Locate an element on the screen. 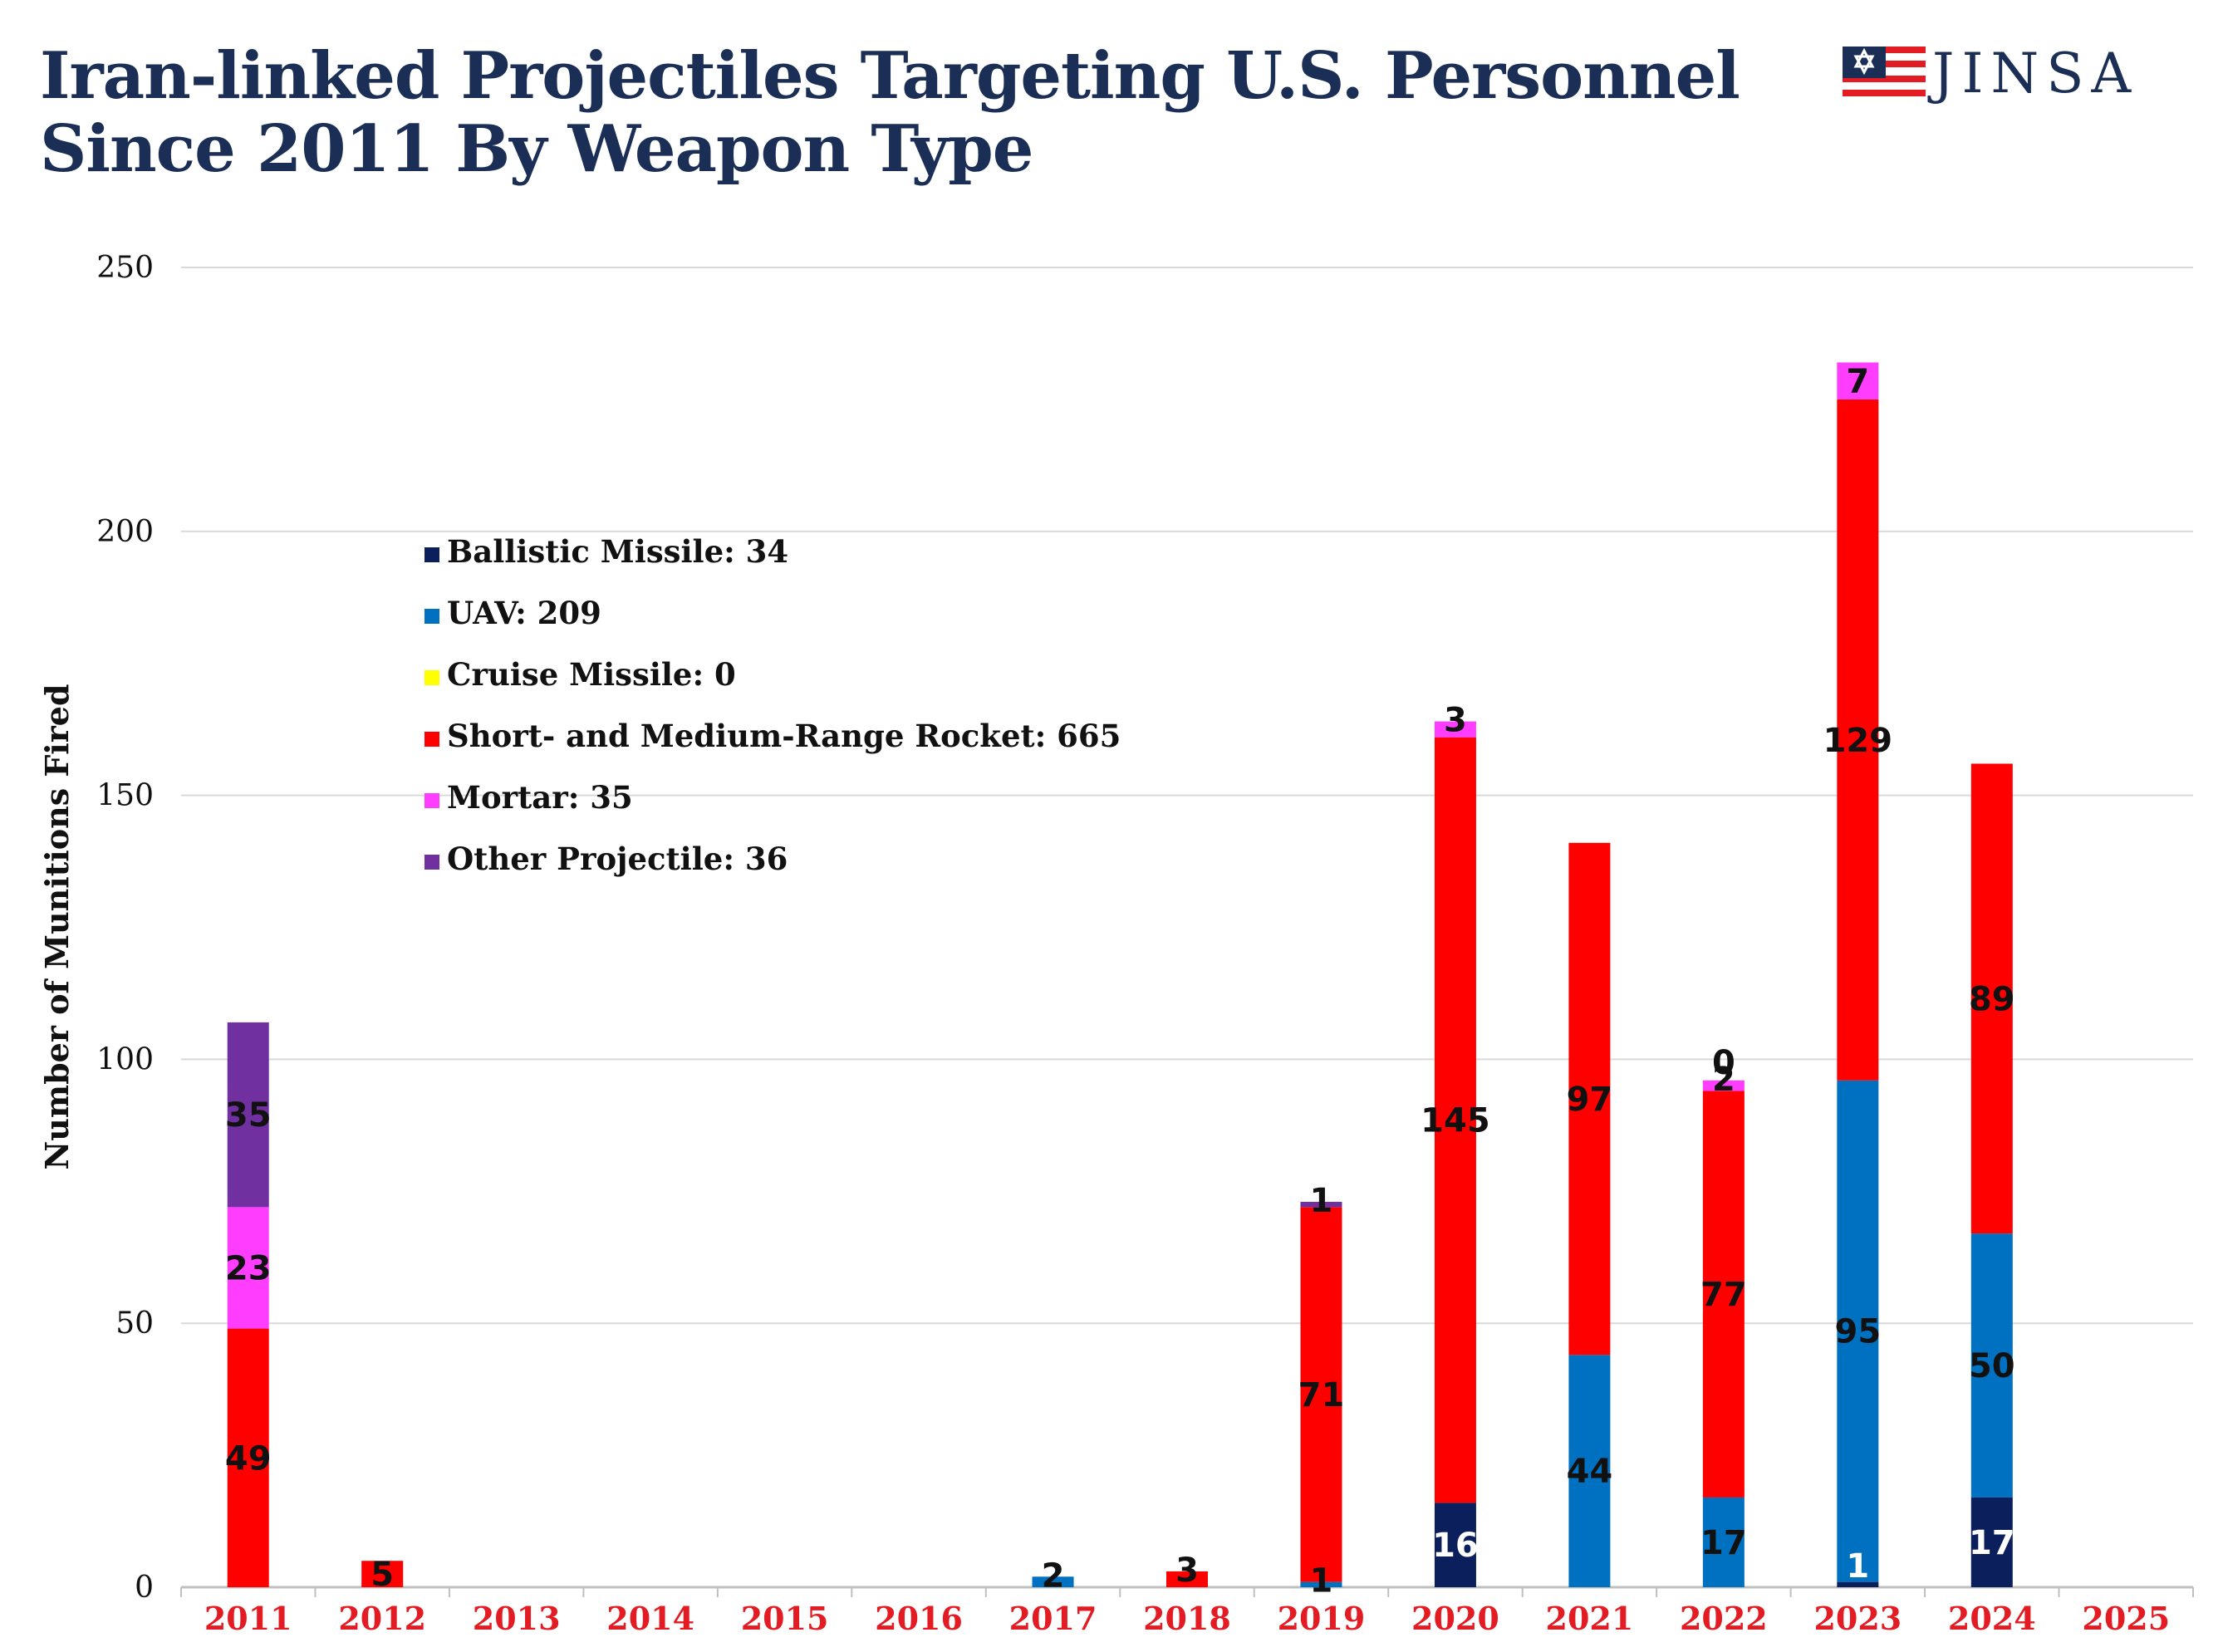  bar-2012-short-and-medium-range-rocket is located at coordinates (382, 1574).